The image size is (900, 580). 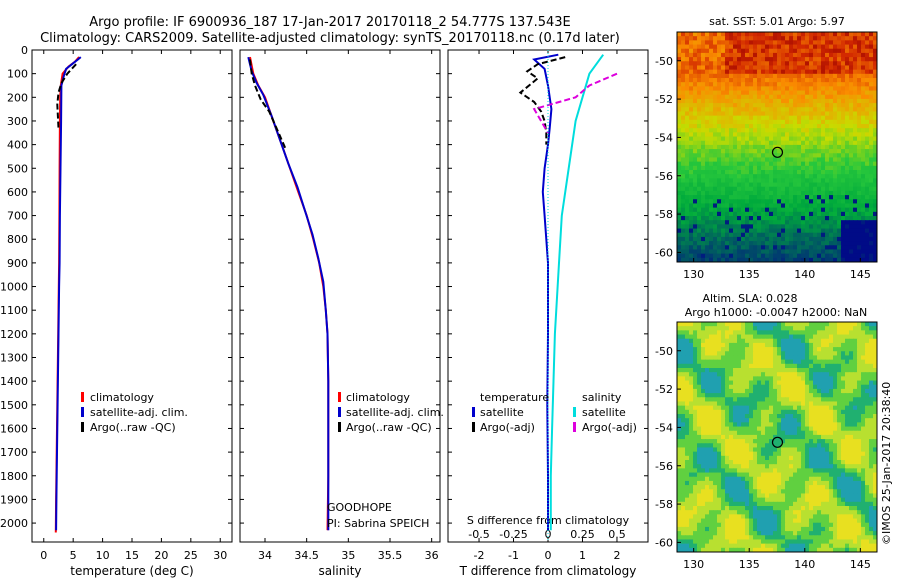 I want to click on y-tick-label: 1300, so click(x=14, y=358).